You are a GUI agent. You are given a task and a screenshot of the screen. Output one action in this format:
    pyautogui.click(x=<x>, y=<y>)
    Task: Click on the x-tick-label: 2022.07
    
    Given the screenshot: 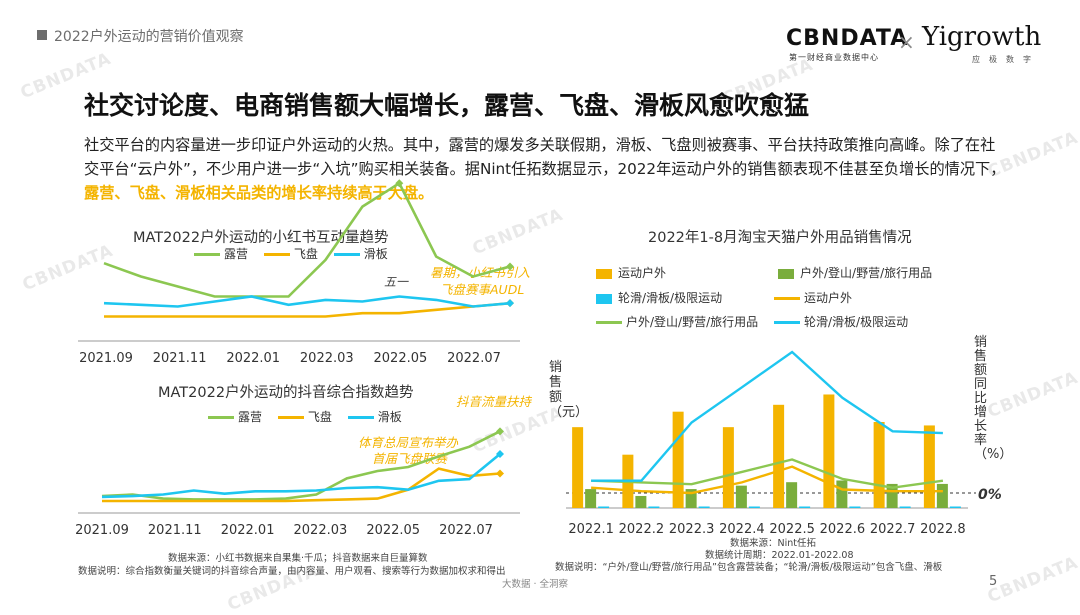 What is the action you would take?
    pyautogui.click(x=474, y=358)
    